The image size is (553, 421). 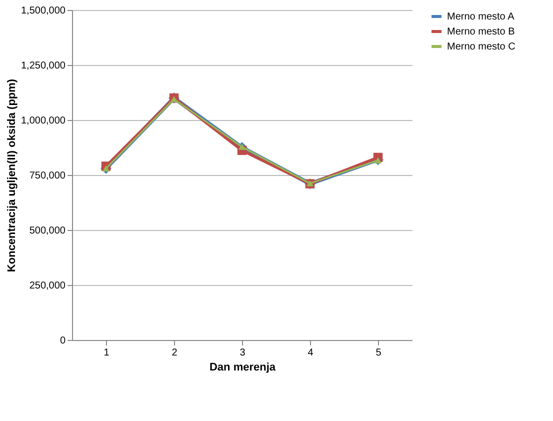 What do you see at coordinates (242, 368) in the screenshot?
I see `x-axis-title: Dan merenja` at bounding box center [242, 368].